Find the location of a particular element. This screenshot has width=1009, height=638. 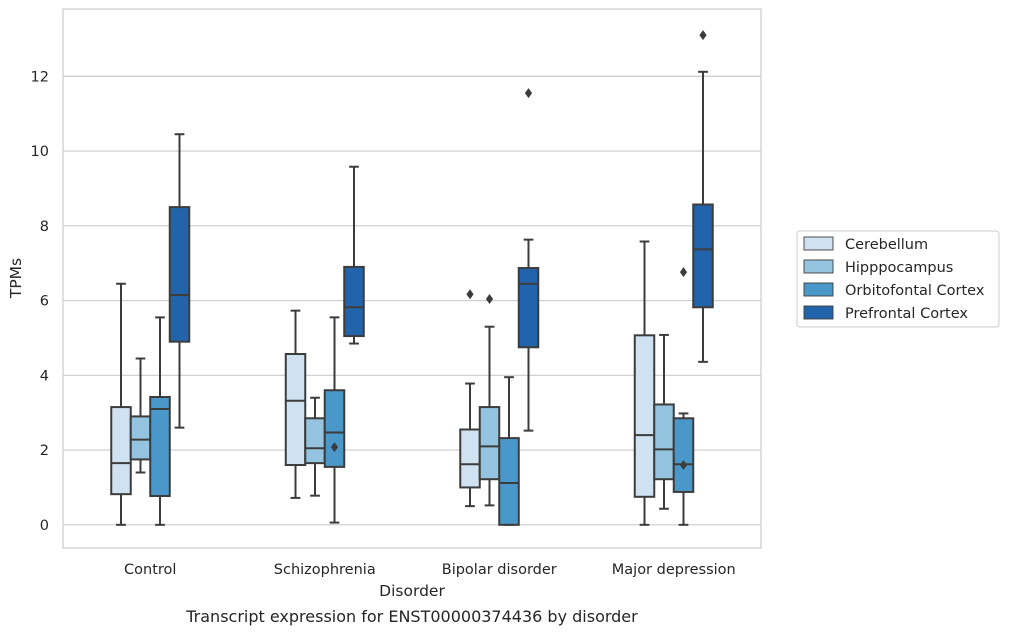

legend-label: Cerebellum is located at coordinates (886, 245).